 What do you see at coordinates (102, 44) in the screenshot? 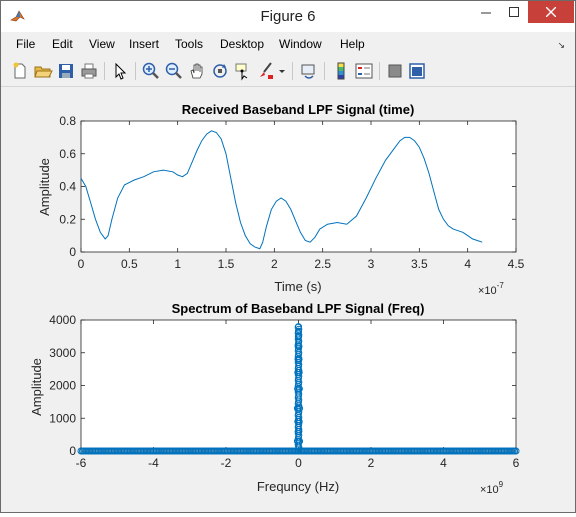
I see `menu-view: View` at bounding box center [102, 44].